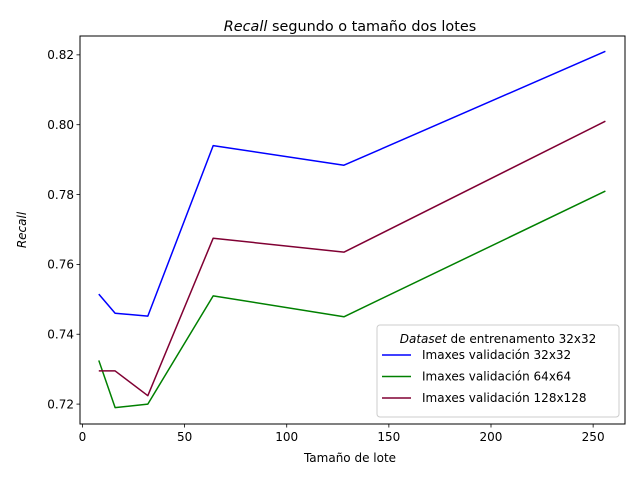  What do you see at coordinates (60, 404) in the screenshot?
I see `y-tick-label: 0.72` at bounding box center [60, 404].